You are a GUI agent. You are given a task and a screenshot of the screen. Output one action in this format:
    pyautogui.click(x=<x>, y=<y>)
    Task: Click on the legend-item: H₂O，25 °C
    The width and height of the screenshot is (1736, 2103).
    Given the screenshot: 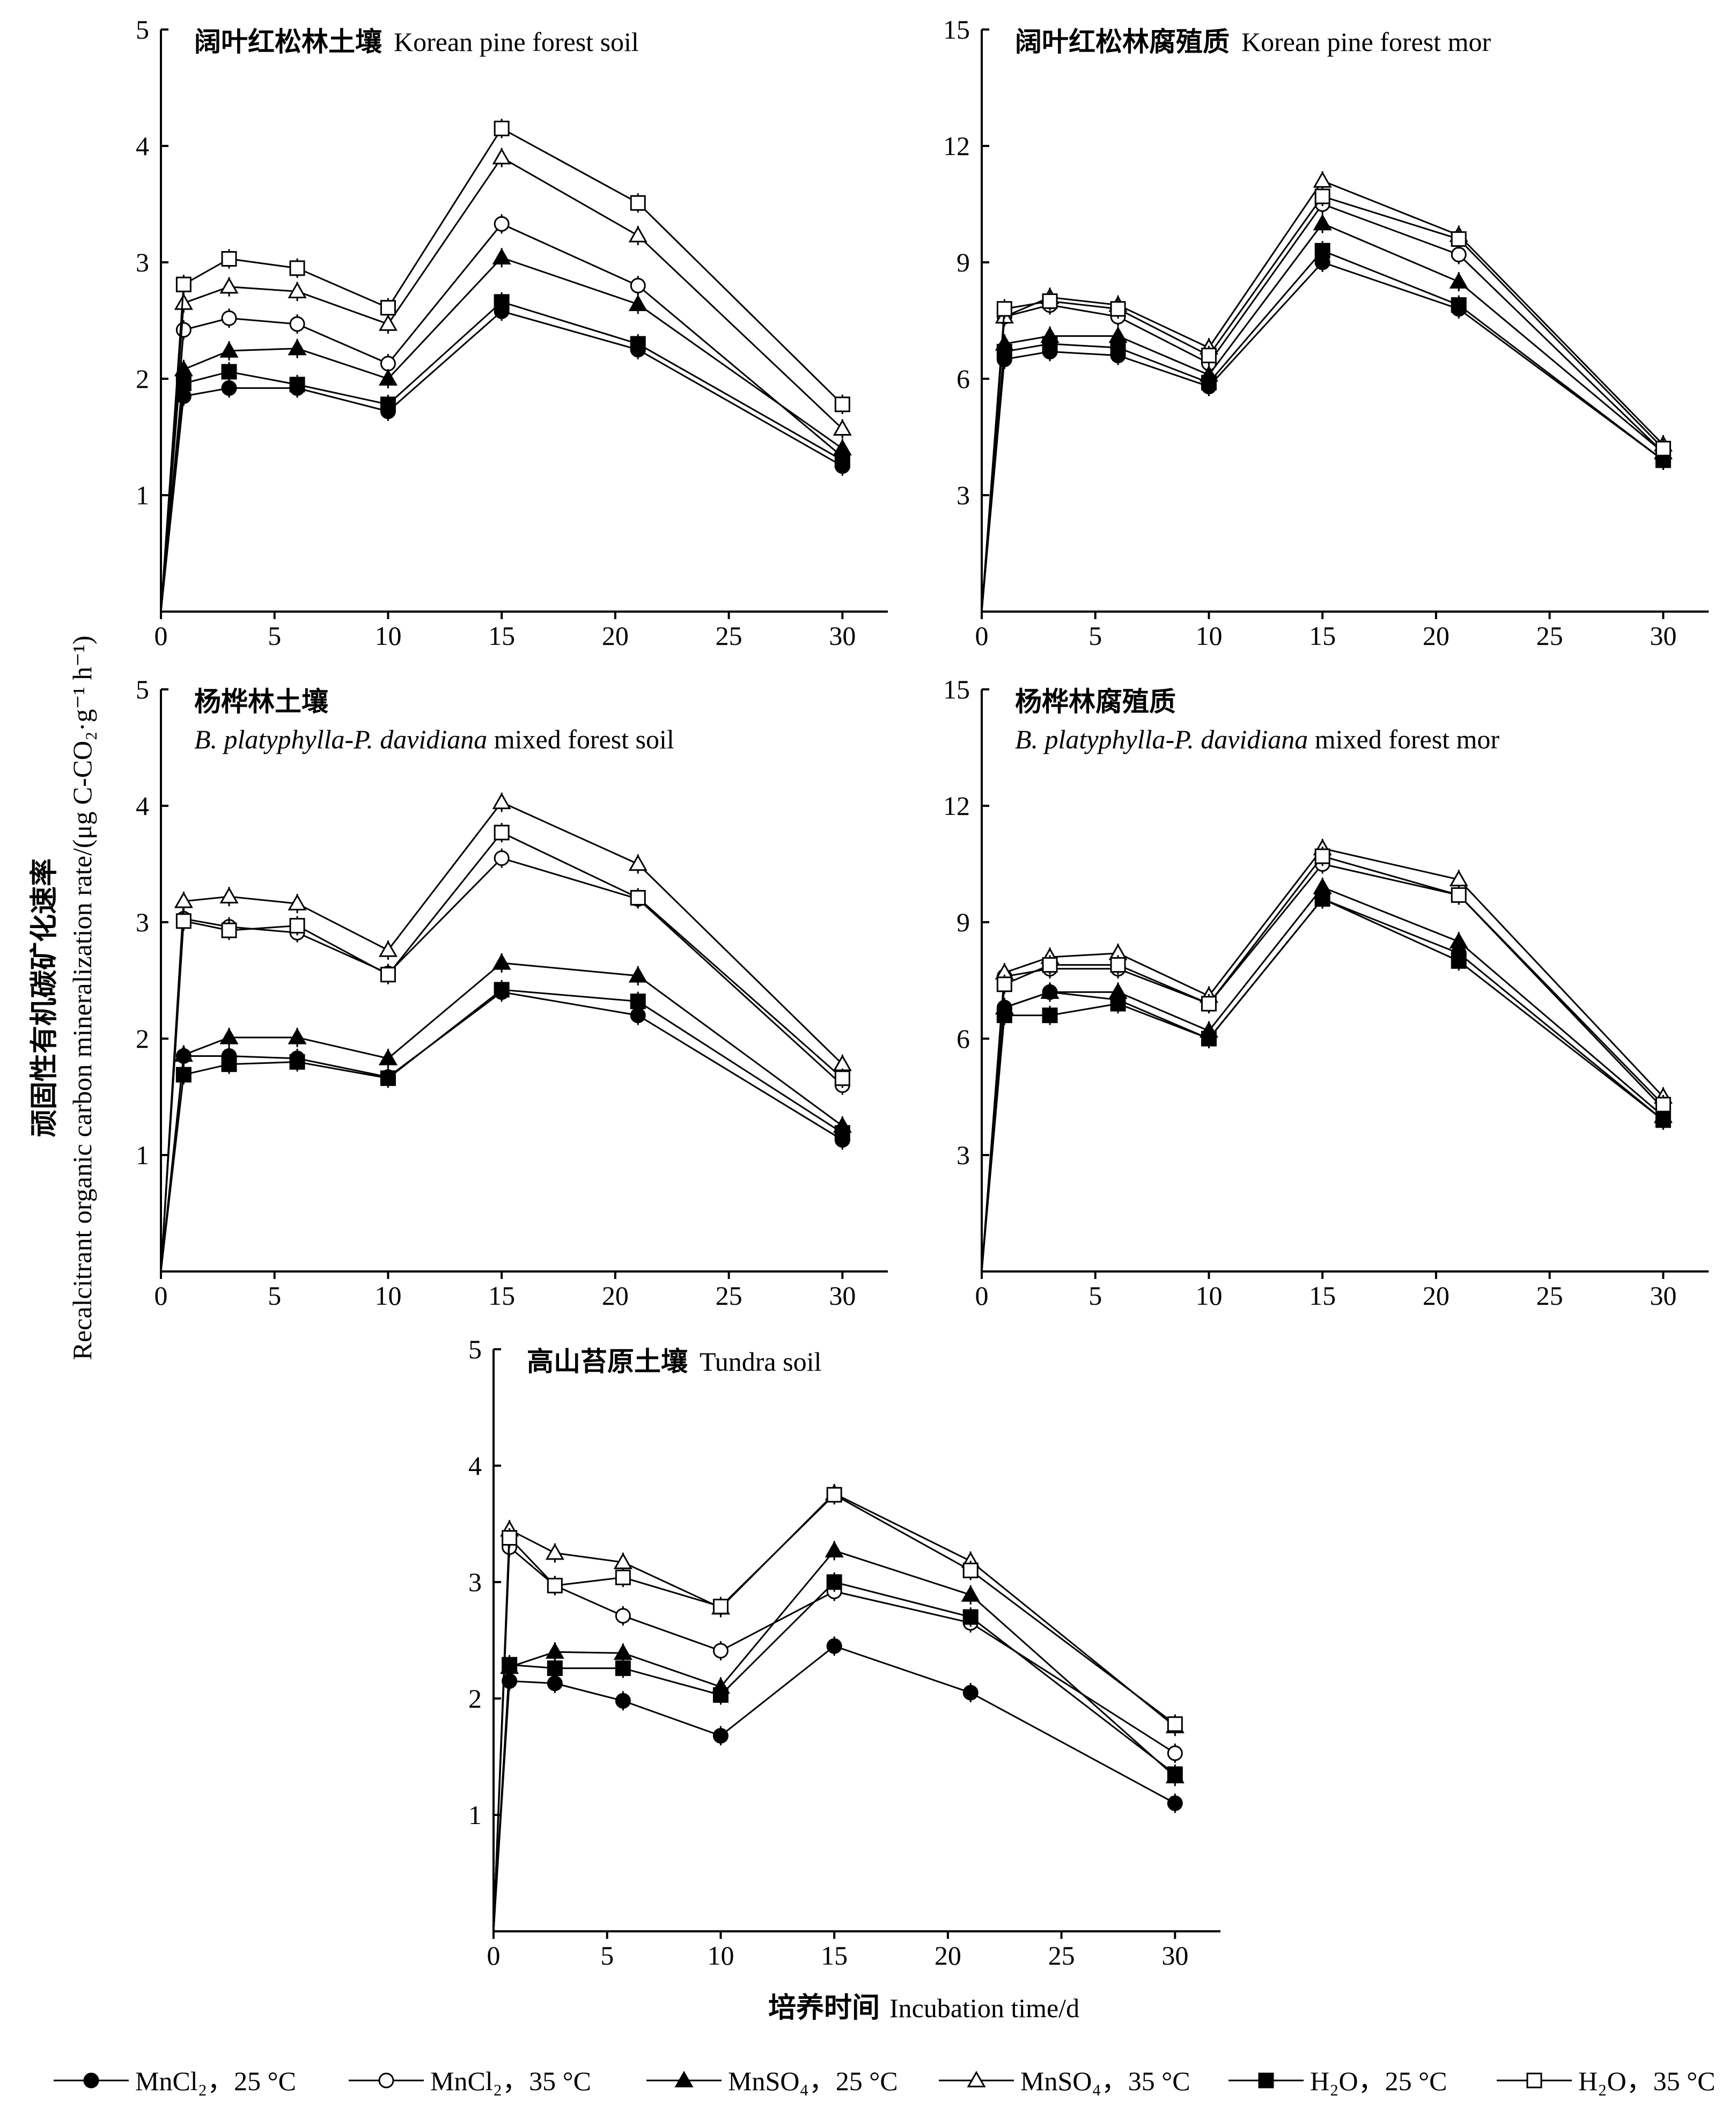 What is the action you would take?
    pyautogui.click(x=1338, y=2081)
    